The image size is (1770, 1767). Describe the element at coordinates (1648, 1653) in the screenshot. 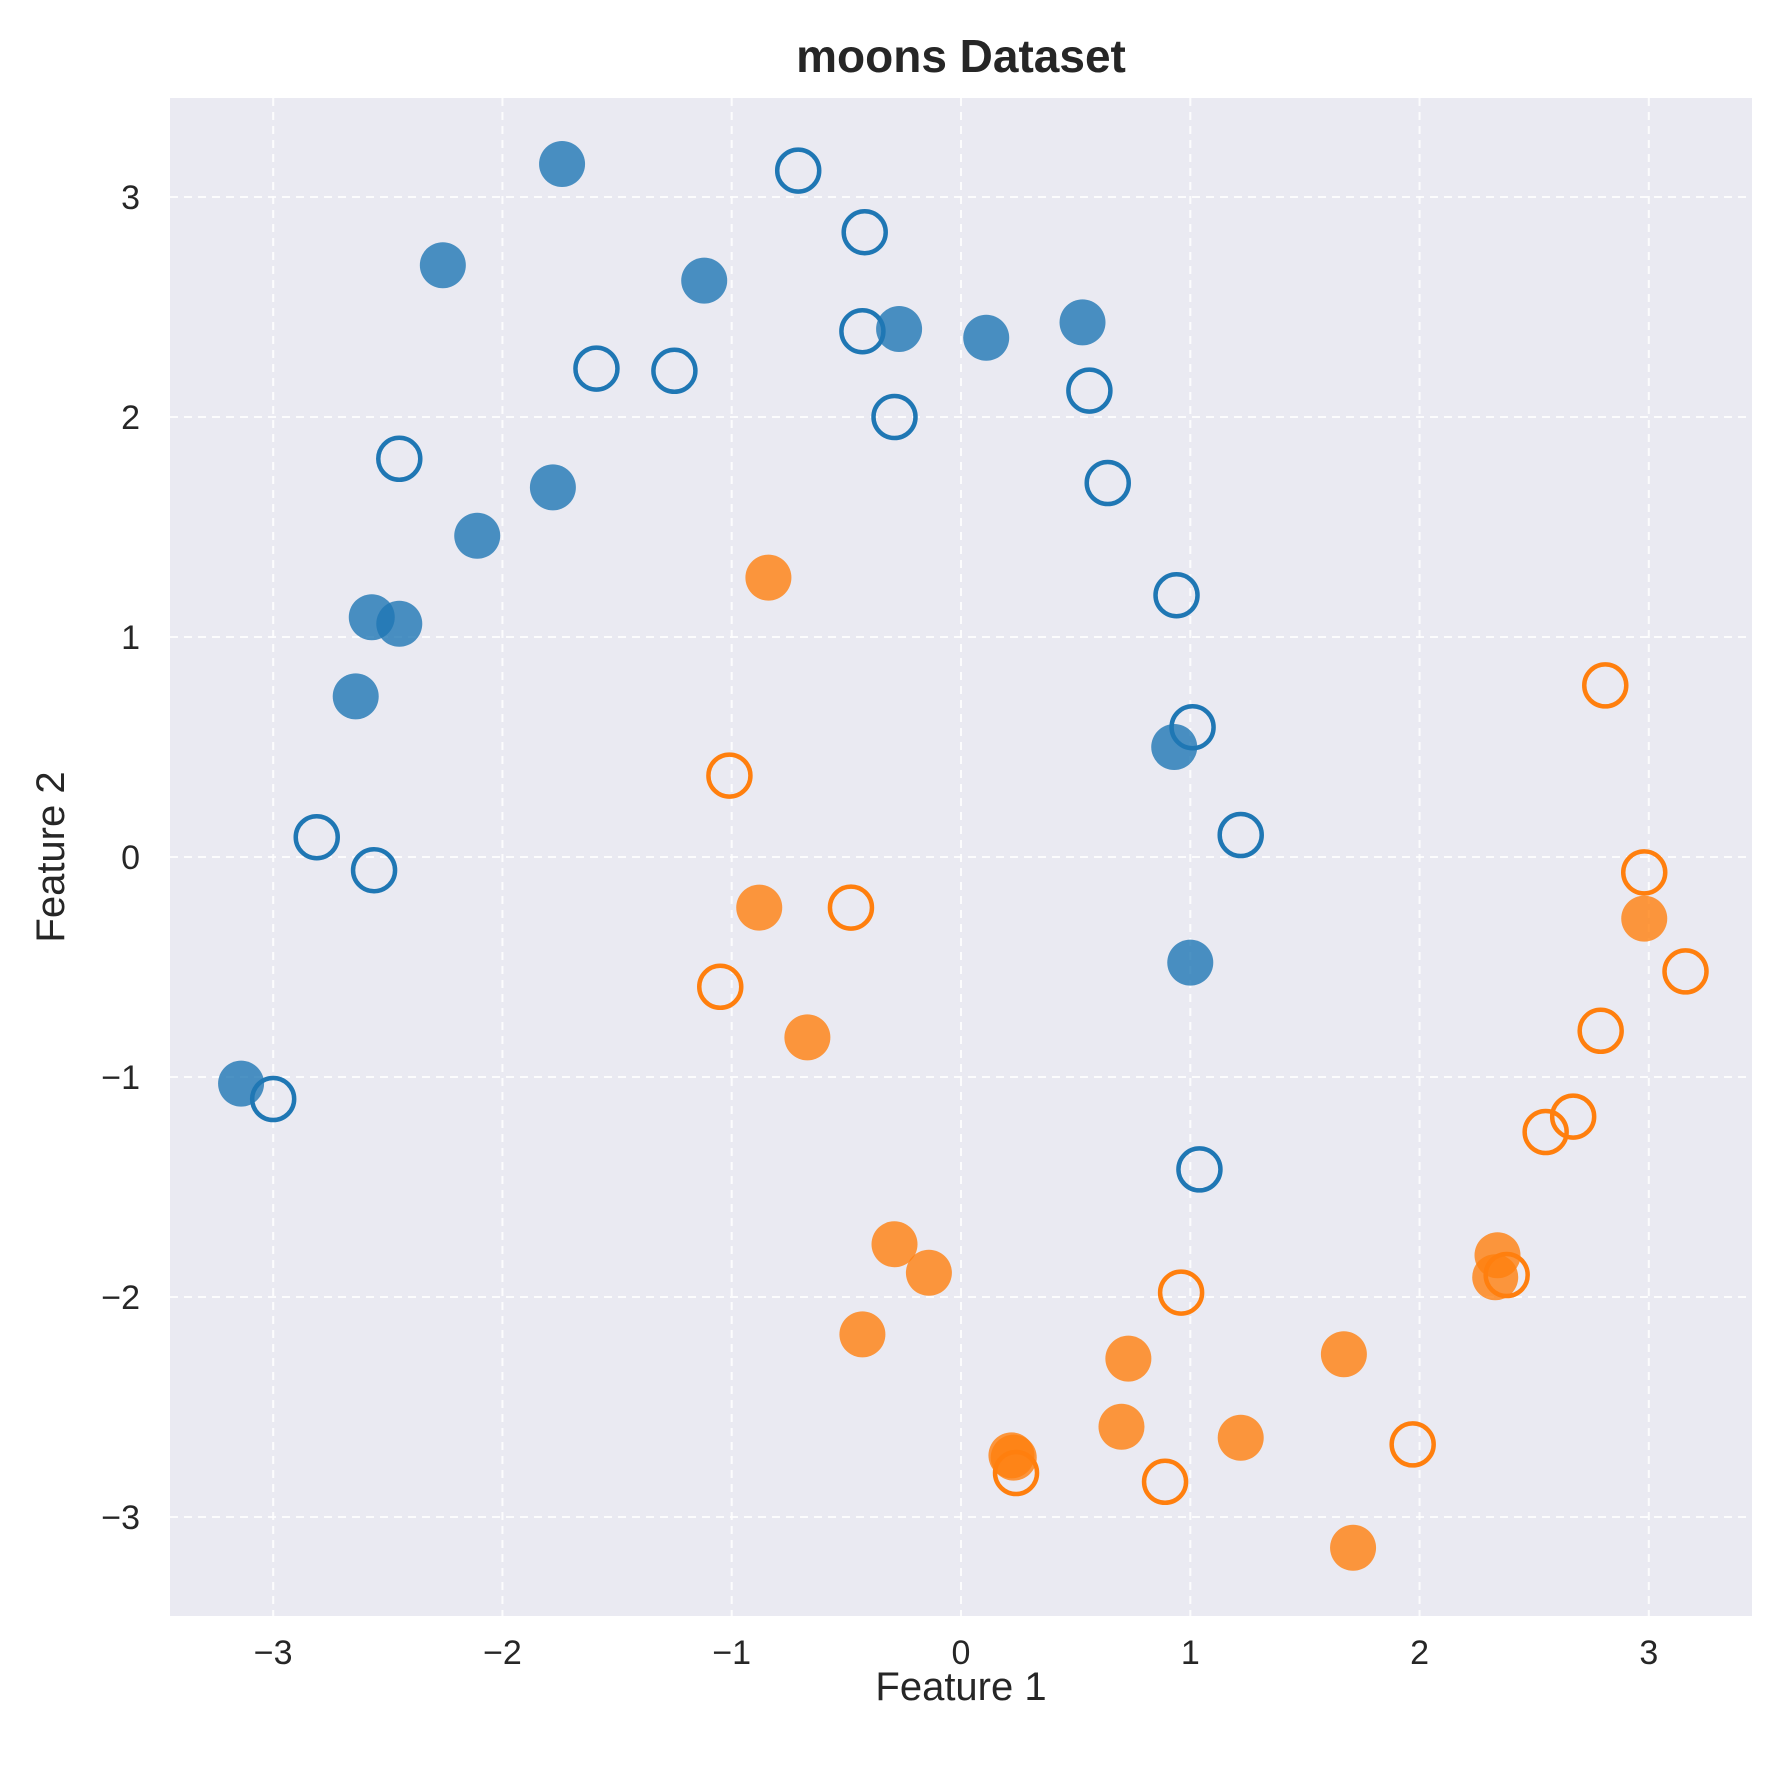

I see `x-tick-label: 3` at that location.